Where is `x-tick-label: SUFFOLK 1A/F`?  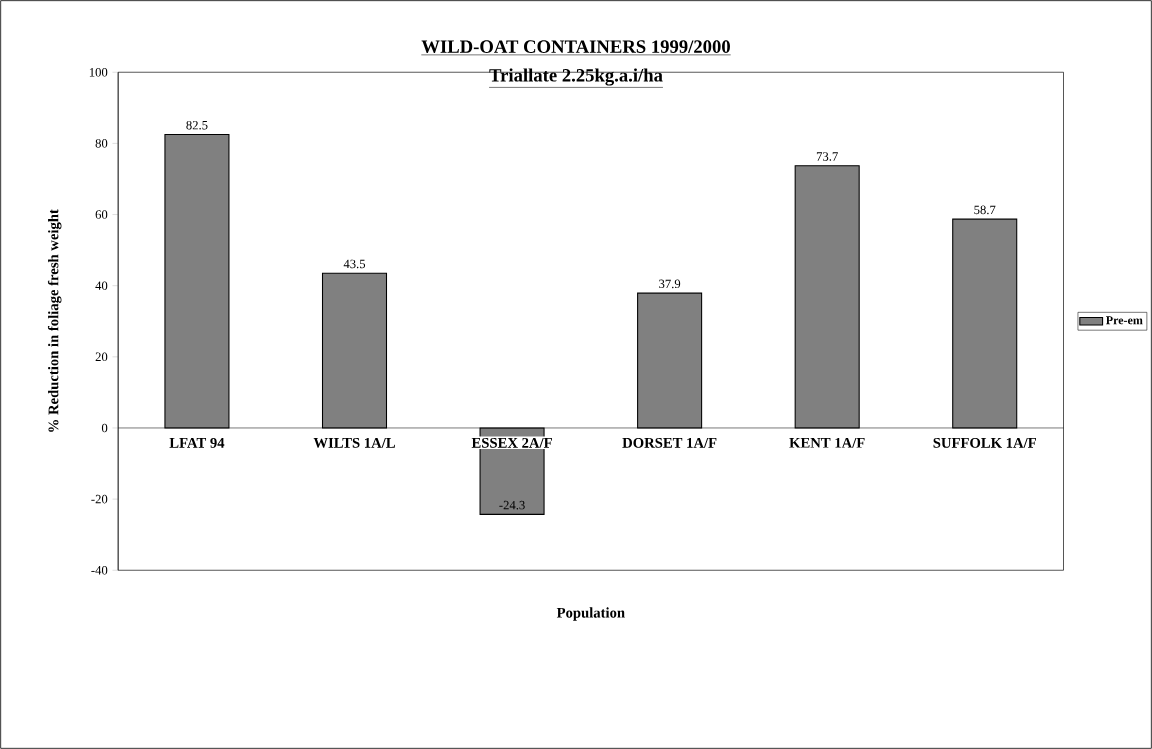
x-tick-label: SUFFOLK 1A/F is located at coordinates (984, 442).